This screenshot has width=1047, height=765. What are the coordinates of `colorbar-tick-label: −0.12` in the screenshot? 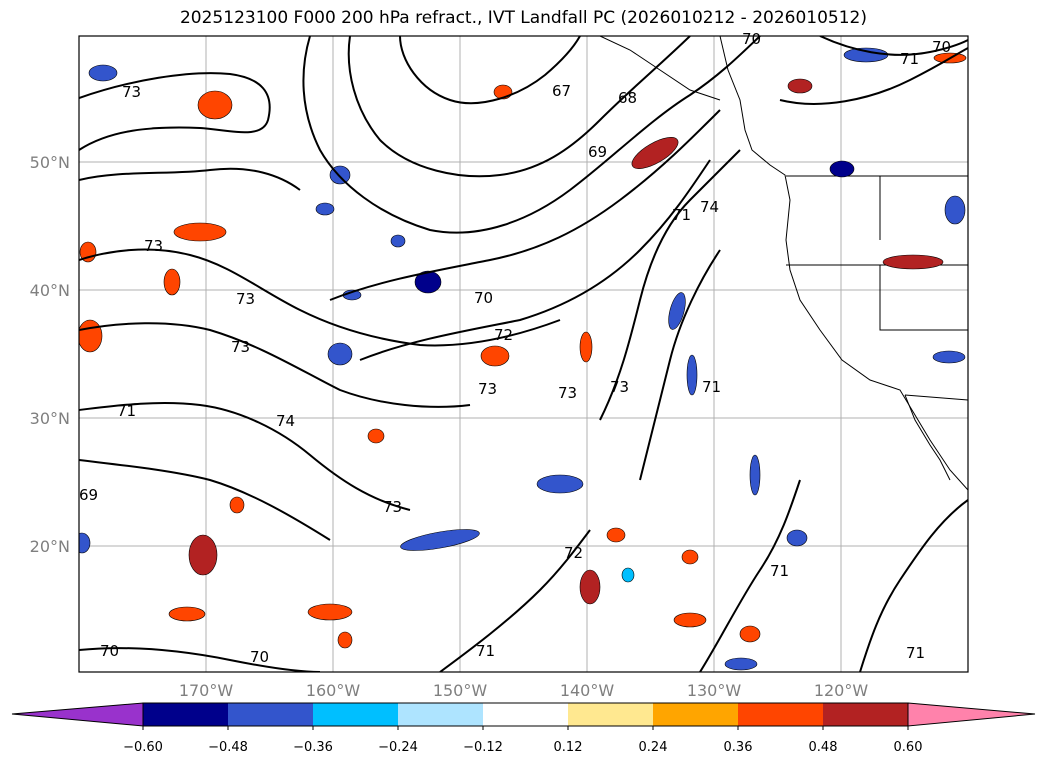 It's located at (483, 747).